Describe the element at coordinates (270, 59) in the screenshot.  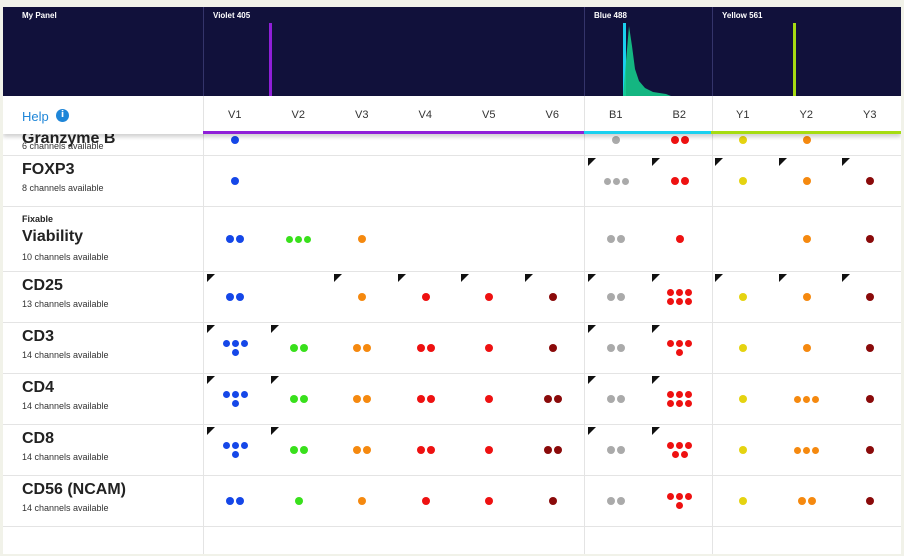
I see `laser-line-violet` at that location.